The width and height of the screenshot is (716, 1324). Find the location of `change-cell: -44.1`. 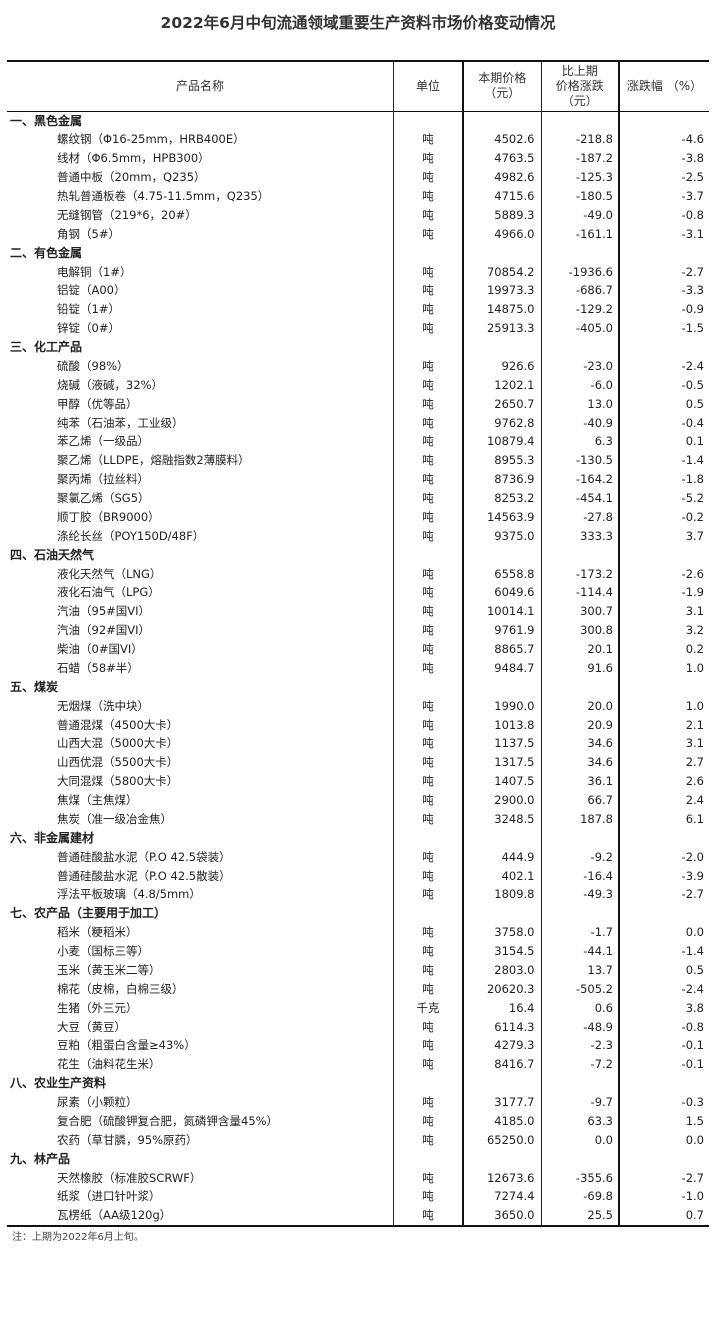

change-cell: -44.1 is located at coordinates (579, 951).